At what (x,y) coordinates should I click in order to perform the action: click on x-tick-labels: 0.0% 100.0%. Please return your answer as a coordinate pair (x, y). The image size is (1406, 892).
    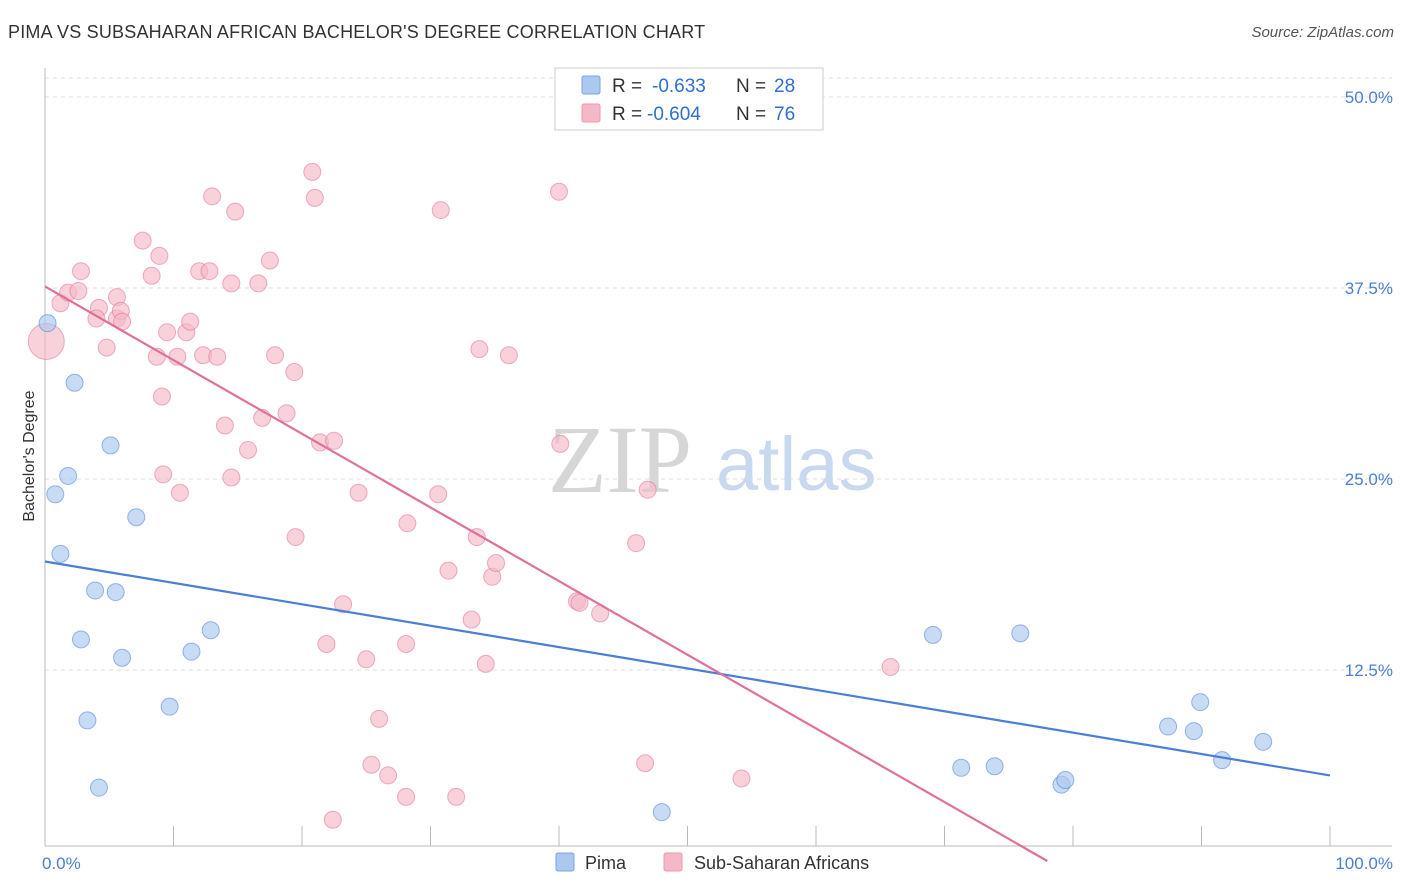
    Looking at the image, I should click on (717, 863).